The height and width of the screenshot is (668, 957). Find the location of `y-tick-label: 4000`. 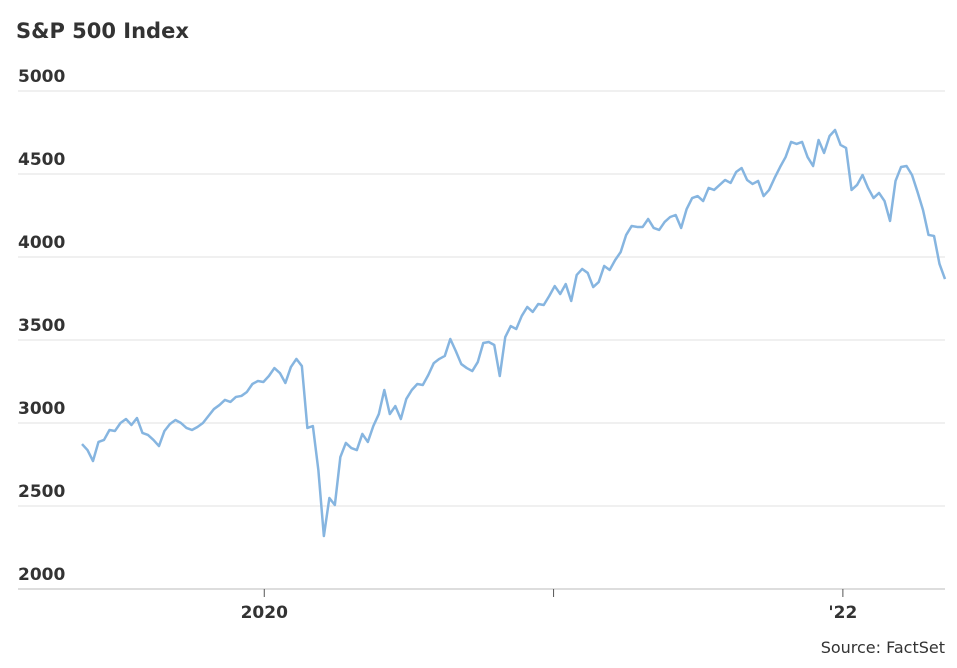

y-tick-label: 4000 is located at coordinates (41, 243).